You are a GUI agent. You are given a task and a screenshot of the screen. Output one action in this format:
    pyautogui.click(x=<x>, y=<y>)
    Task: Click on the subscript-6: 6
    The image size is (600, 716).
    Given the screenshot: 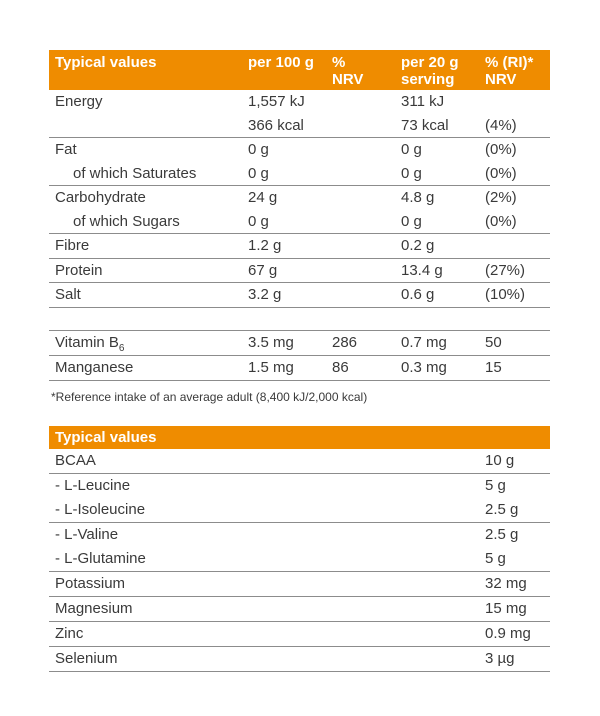 What is the action you would take?
    pyautogui.click(x=121, y=348)
    